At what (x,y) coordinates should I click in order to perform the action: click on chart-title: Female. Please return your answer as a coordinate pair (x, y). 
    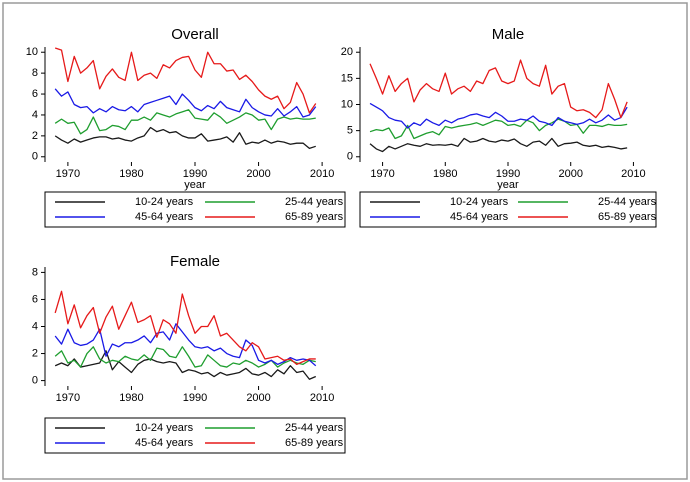
    Looking at the image, I should click on (195, 261).